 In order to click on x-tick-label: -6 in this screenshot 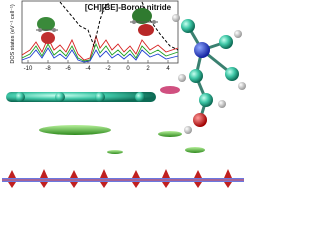, I will do `click(68, 69)`.